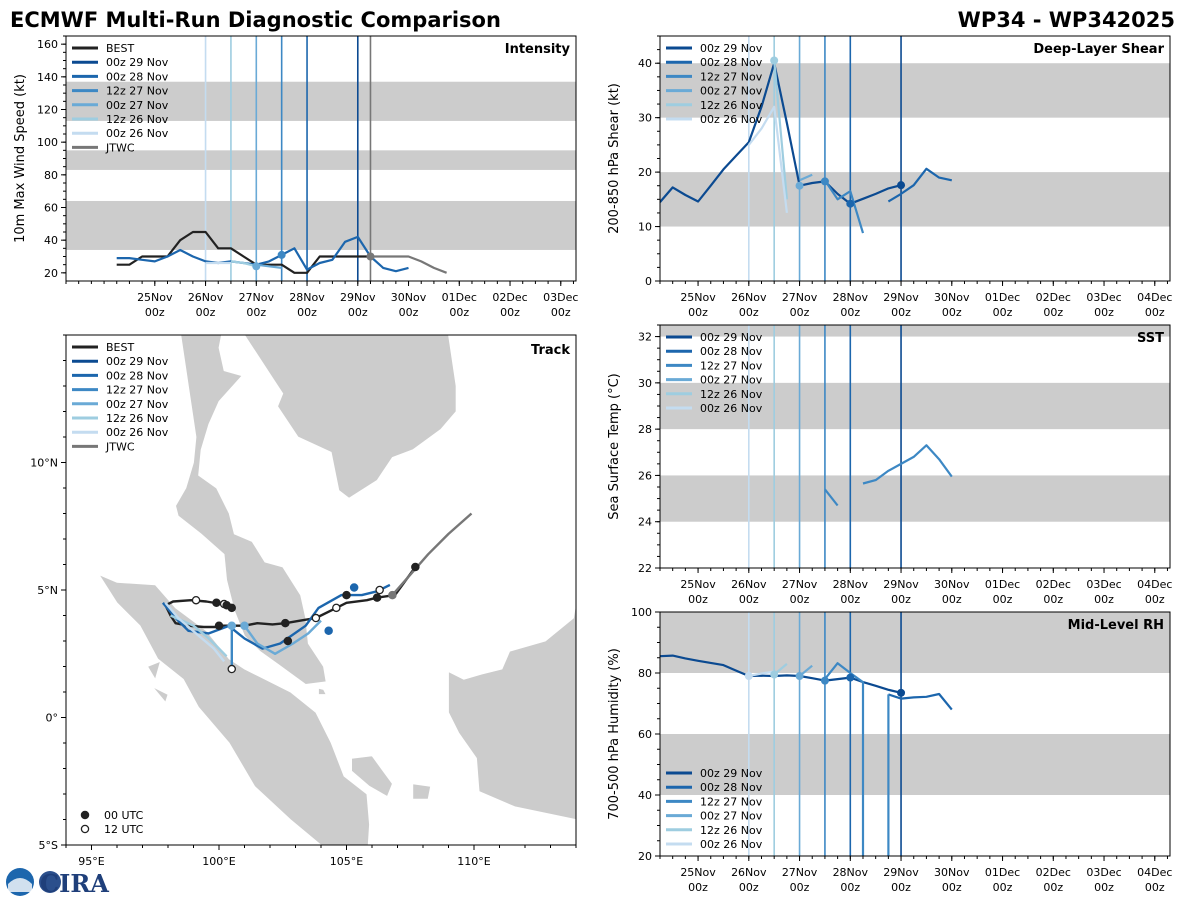 This screenshot has width=1200, height=900. What do you see at coordinates (550, 350) in the screenshot?
I see `panel-title: Track` at bounding box center [550, 350].